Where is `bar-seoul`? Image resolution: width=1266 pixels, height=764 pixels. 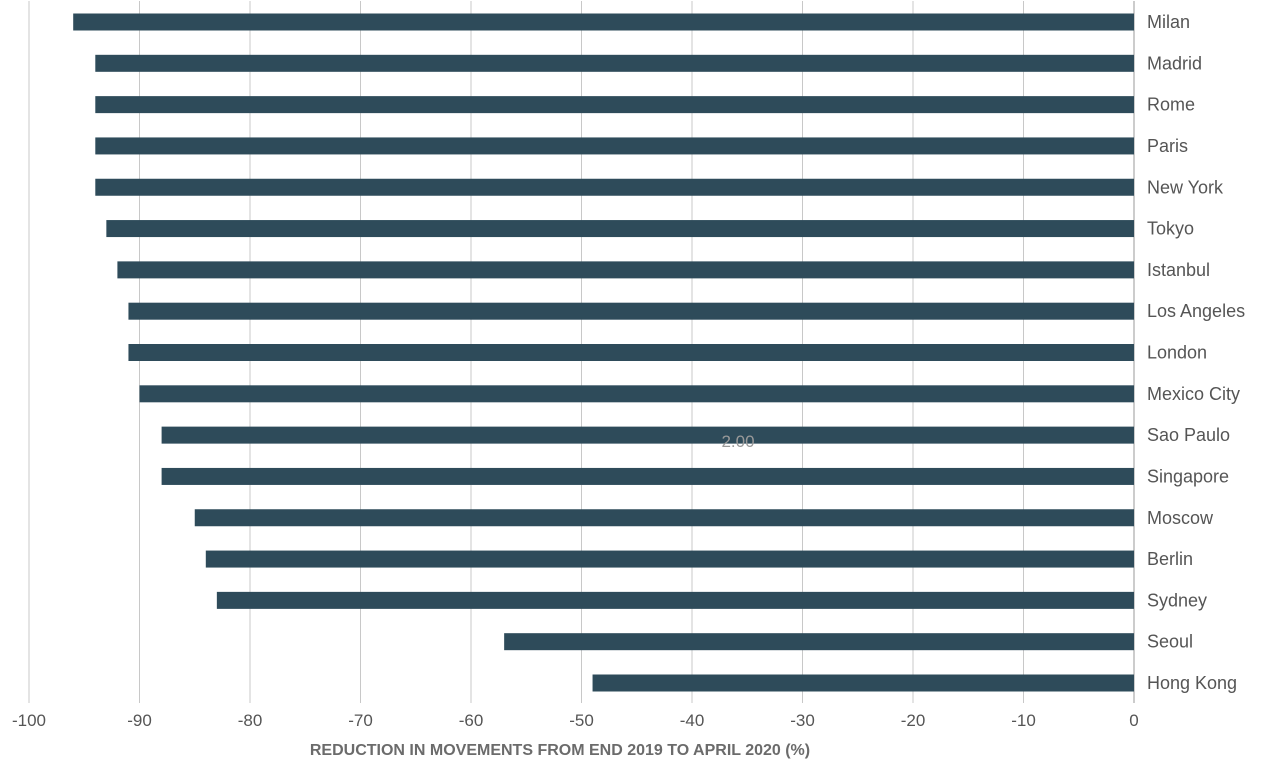 bar-seoul is located at coordinates (819, 642).